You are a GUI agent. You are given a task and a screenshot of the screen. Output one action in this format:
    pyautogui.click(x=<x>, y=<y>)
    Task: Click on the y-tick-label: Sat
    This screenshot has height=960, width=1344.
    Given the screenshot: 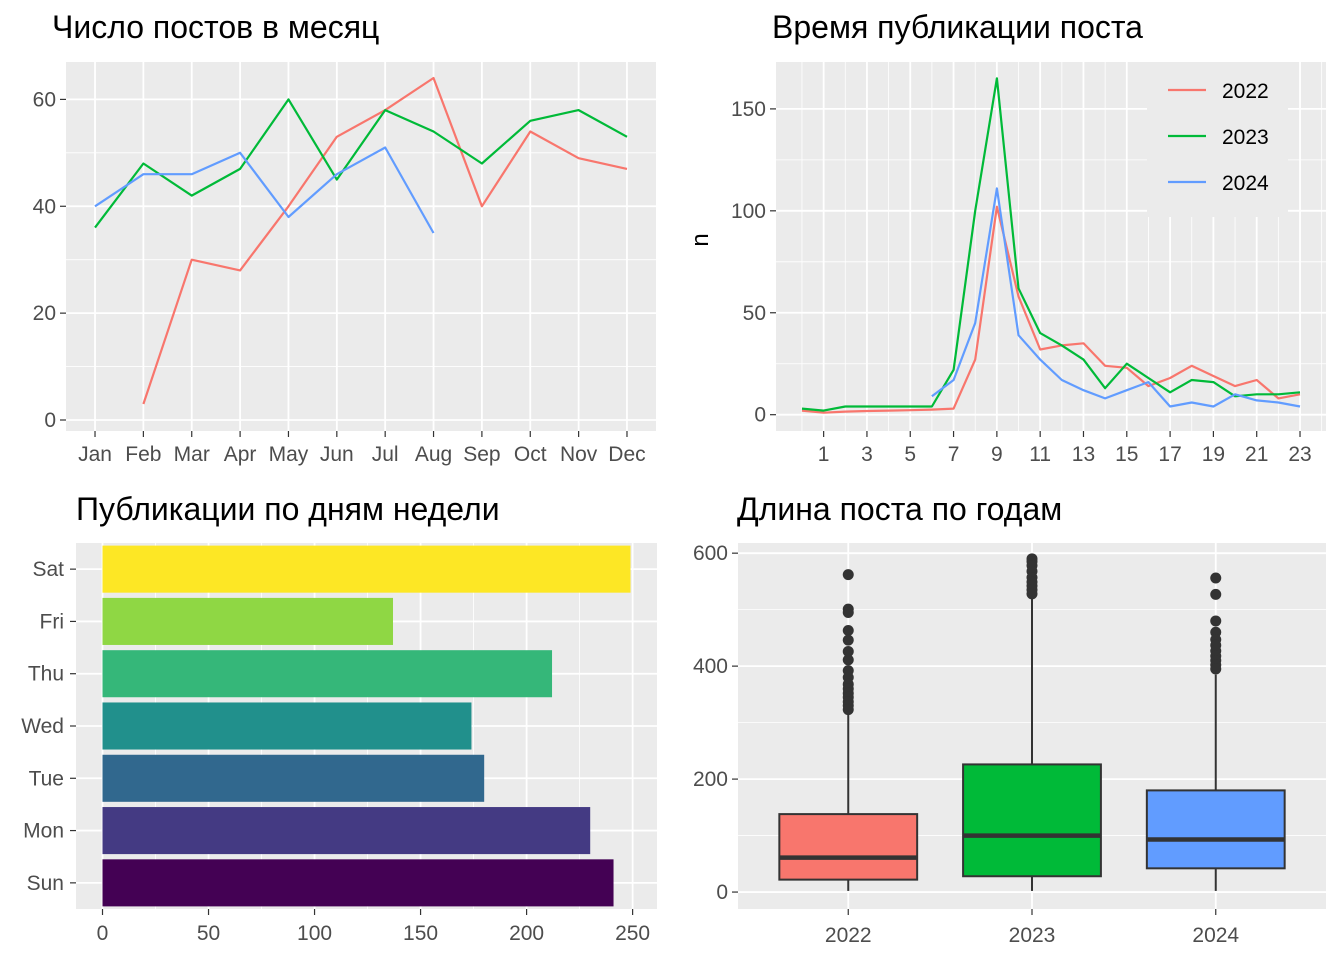 What is the action you would take?
    pyautogui.click(x=48, y=569)
    